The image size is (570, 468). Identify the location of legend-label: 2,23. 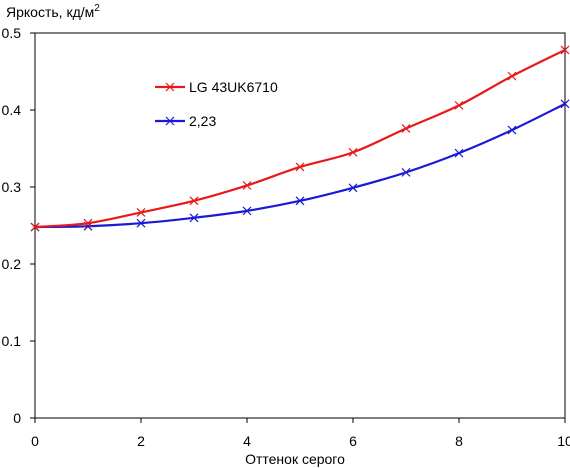
(202, 121).